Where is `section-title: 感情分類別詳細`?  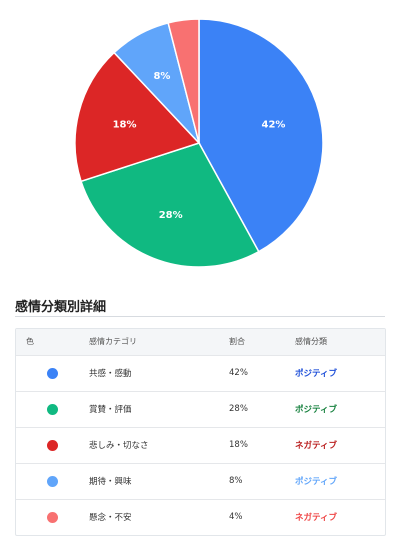
section-title: 感情分類別詳細 is located at coordinates (61, 307).